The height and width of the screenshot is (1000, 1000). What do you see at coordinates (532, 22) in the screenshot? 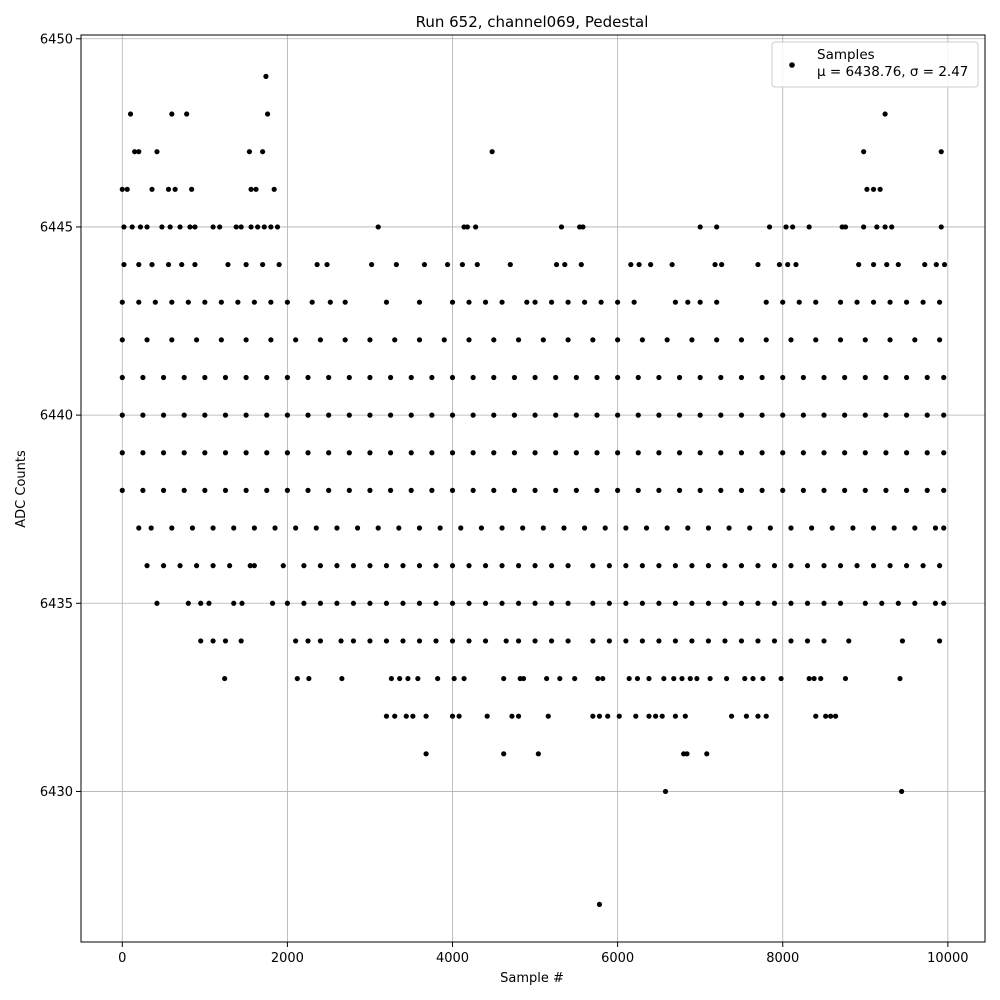
I see `chart-title: Run 652, channel069, Pedestal` at bounding box center [532, 22].